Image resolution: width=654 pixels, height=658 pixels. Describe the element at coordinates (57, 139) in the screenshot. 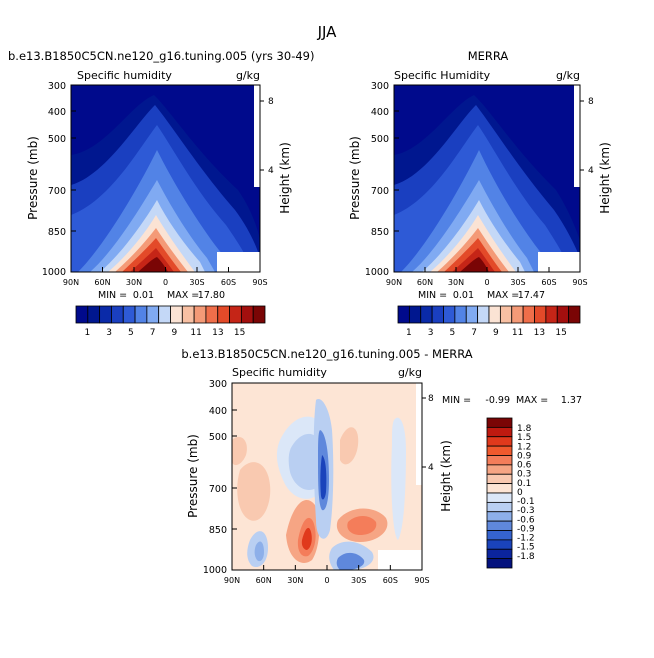

I see `y-tick-label: 500` at that location.